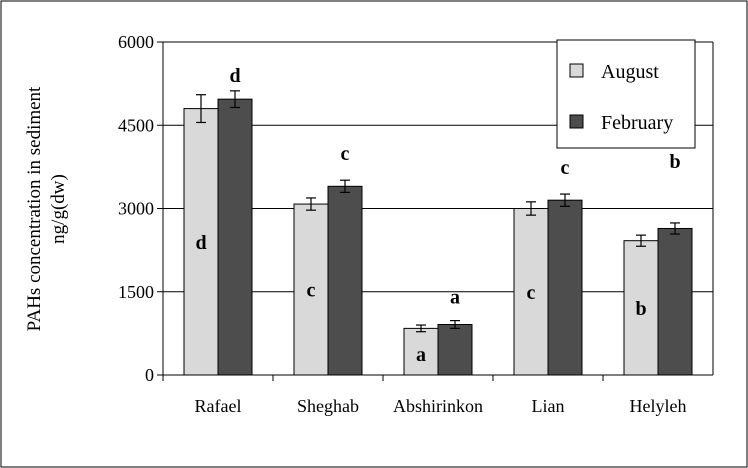 The image size is (748, 468). I want to click on y-tick-label-3000: 3000, so click(136, 209).